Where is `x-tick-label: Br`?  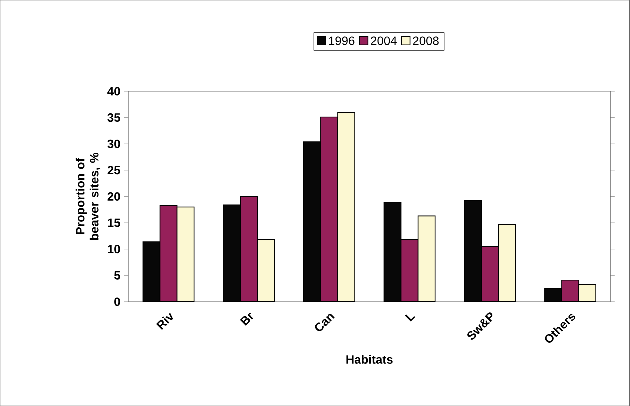 x-tick-label: Br is located at coordinates (247, 319).